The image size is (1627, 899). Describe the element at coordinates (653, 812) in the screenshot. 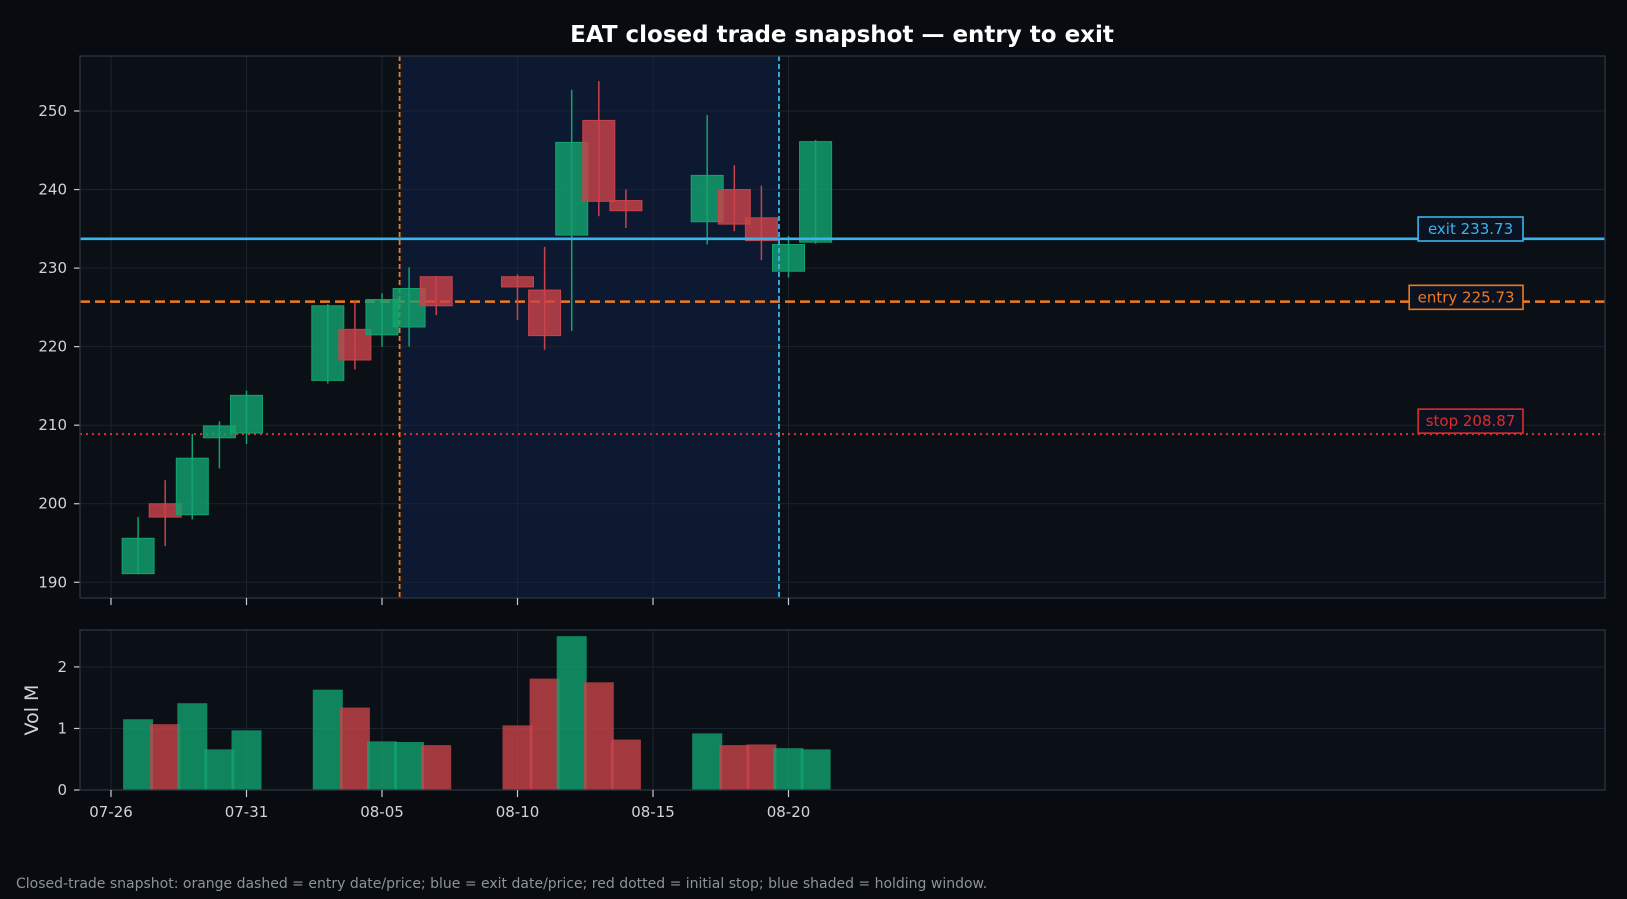

I see `date-tick-label: 08-15` at that location.